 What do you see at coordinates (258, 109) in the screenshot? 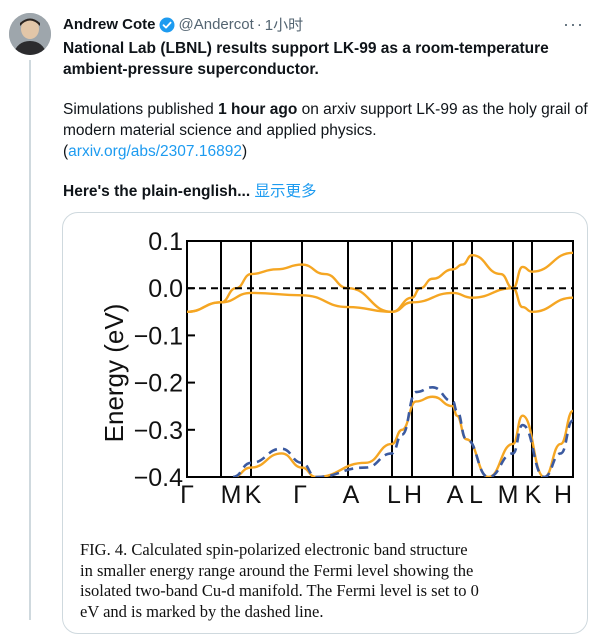
I see `body-emphasis: 1 hour ago` at bounding box center [258, 109].